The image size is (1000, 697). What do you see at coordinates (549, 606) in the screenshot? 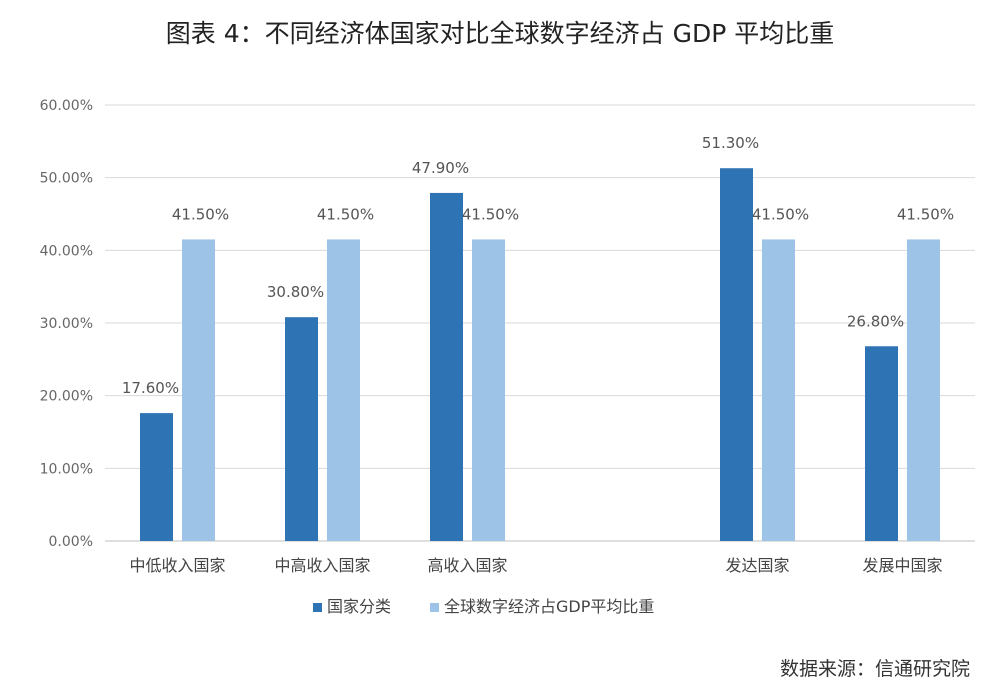
I see `legend-label: 全球数字经济占GDP平均比重` at bounding box center [549, 606].